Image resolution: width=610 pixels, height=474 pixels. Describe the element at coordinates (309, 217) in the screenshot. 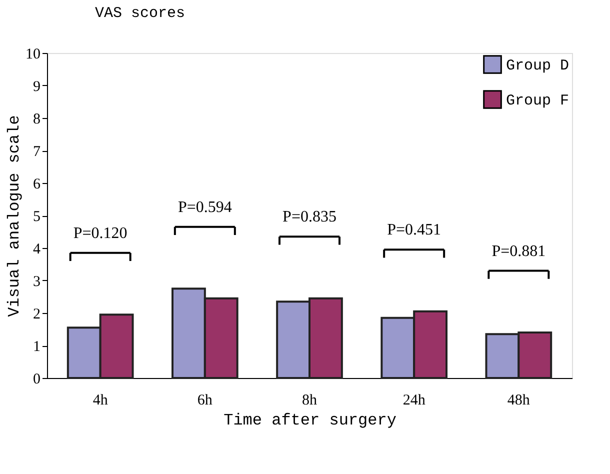

I see `annotation: P=0.835` at that location.